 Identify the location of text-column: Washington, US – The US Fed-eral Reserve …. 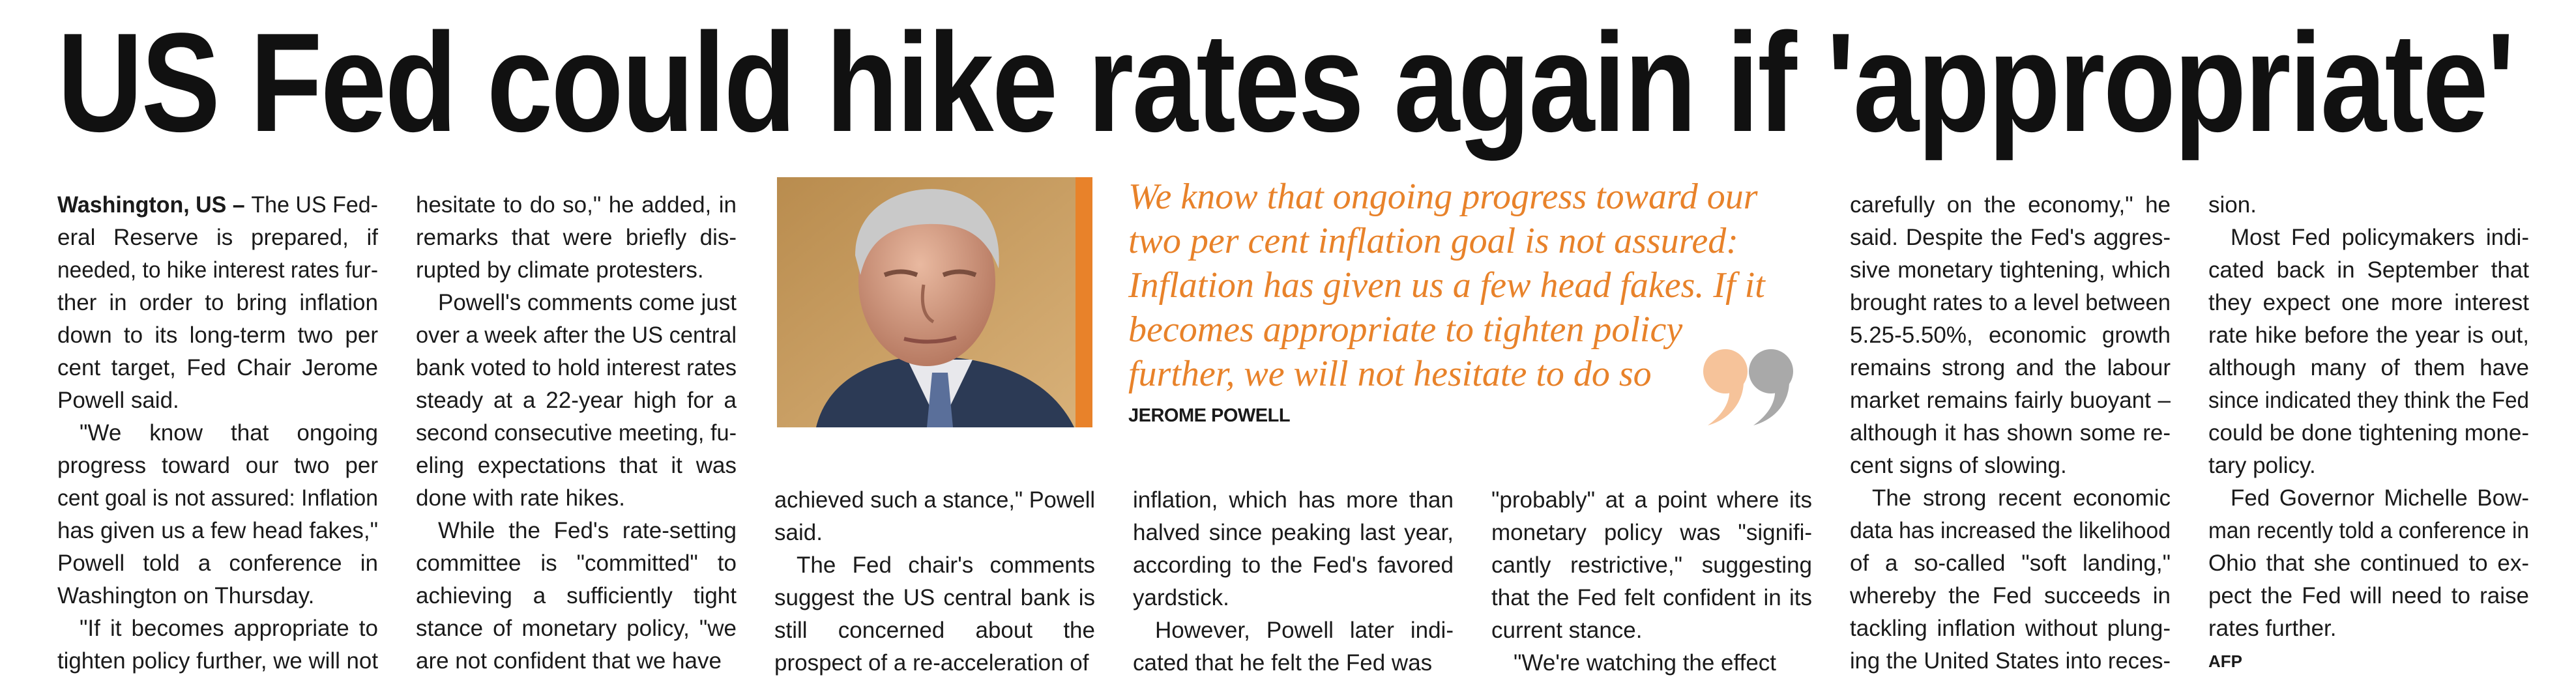
(218, 433).